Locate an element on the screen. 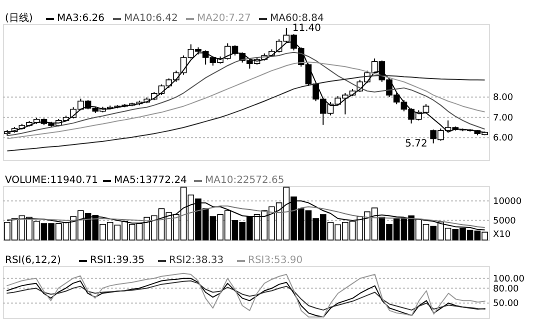  legend-label: MA10:6.42 is located at coordinates (151, 18).